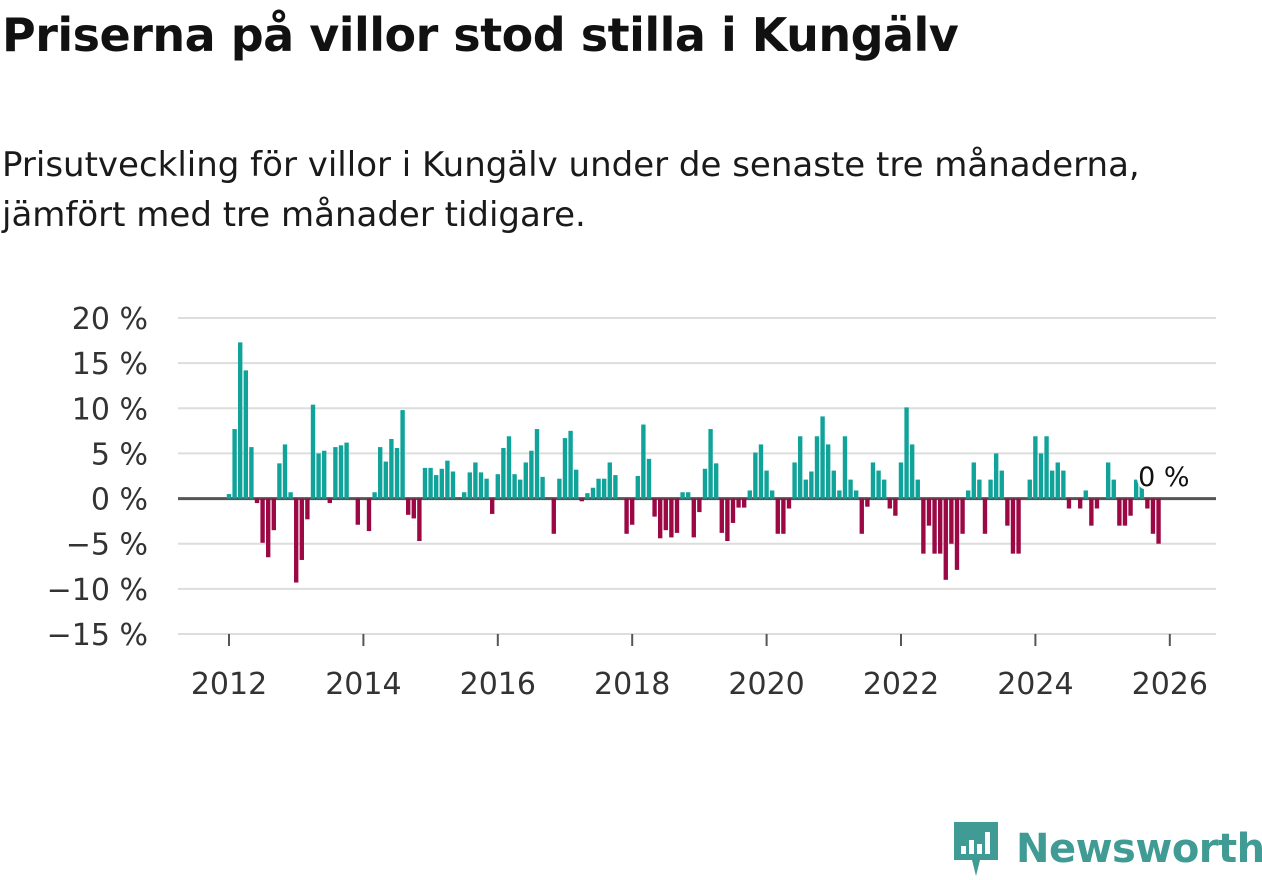 This screenshot has width=1262, height=880. Describe the element at coordinates (363, 684) in the screenshot. I see `x-tick-label: 2014` at that location.